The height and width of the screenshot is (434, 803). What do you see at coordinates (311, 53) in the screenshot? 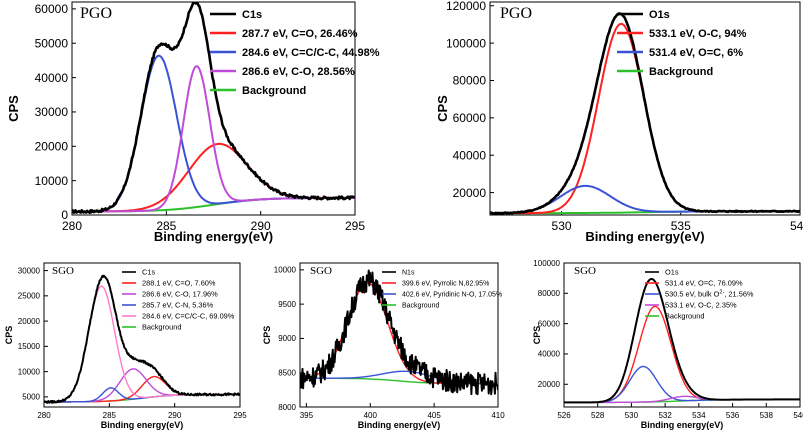
I see `legend-entry: 284.6 eV, C=C/C-C, 44.98%` at bounding box center [311, 53].